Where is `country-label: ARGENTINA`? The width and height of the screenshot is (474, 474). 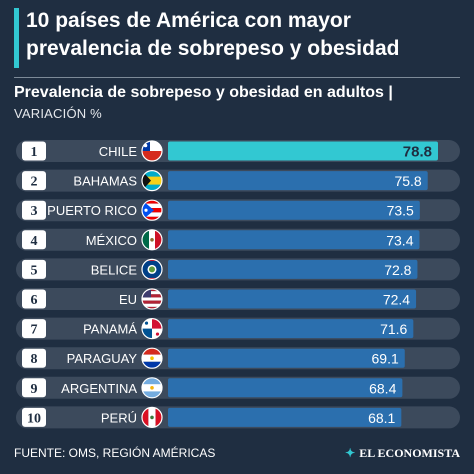 country-label: ARGENTINA is located at coordinates (99, 388).